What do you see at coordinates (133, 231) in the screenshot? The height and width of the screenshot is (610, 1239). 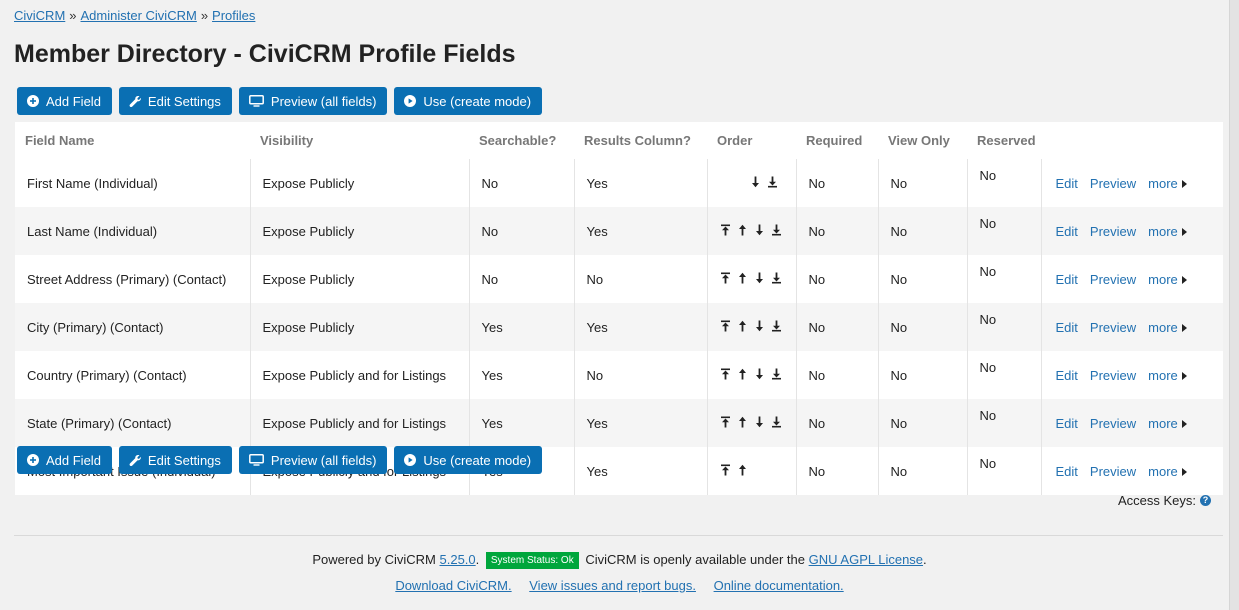 I see `cell-field-name: Last Name (Individual)` at bounding box center [133, 231].